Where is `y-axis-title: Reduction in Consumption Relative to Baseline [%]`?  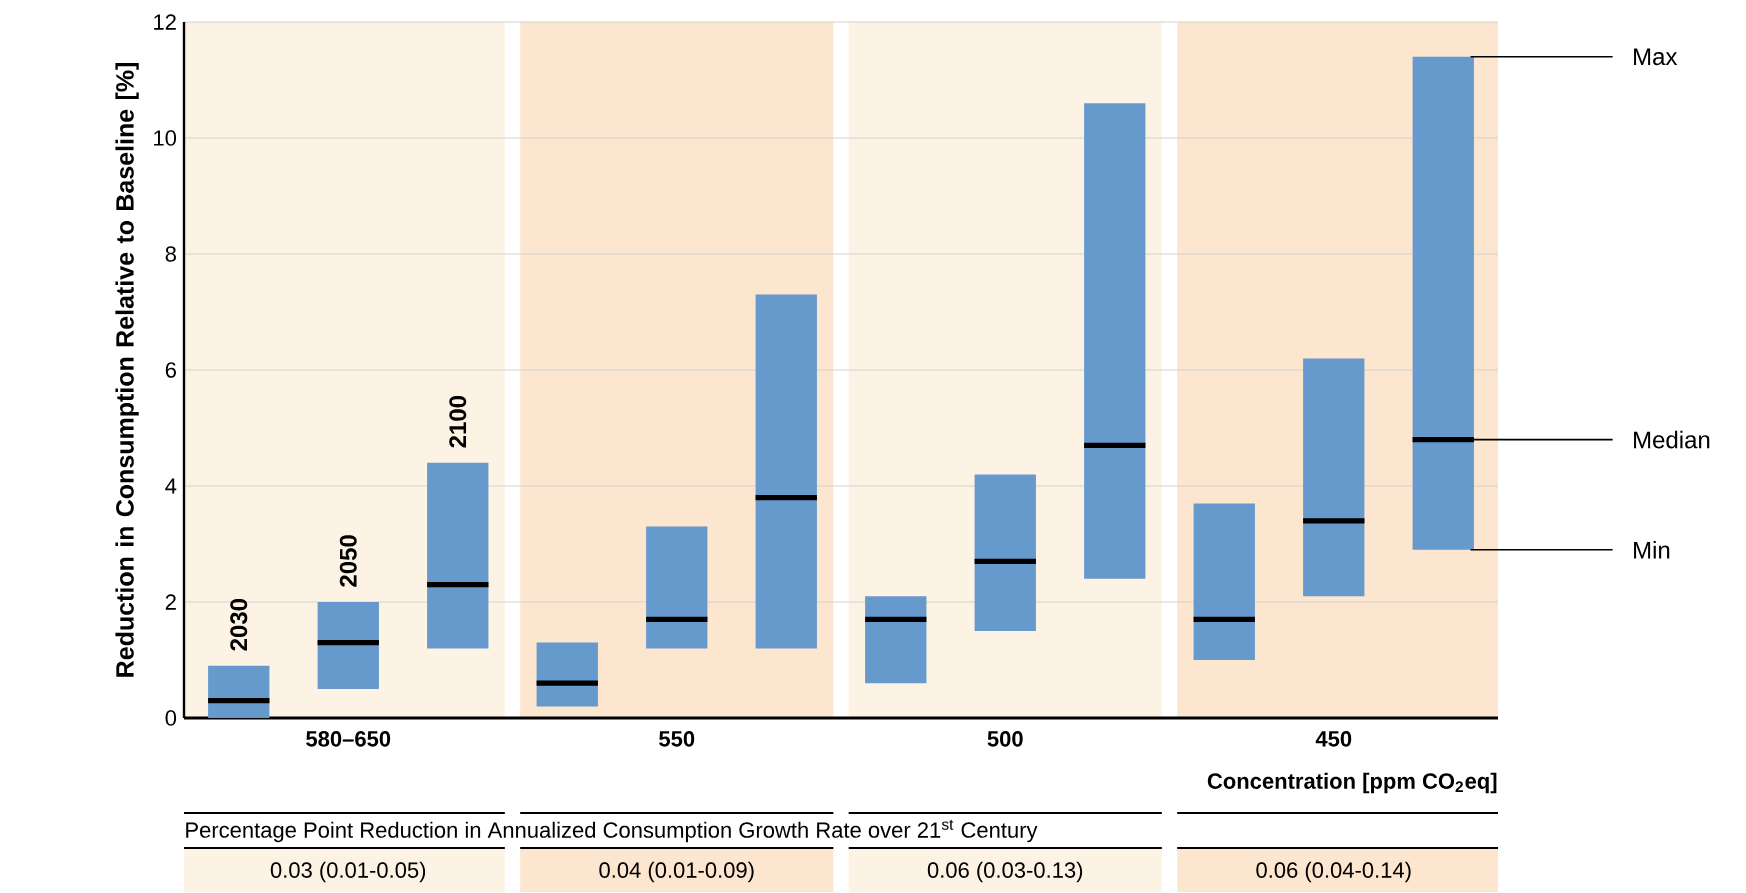 y-axis-title: Reduction in Consumption Relative to Baseline [%] is located at coordinates (127, 370).